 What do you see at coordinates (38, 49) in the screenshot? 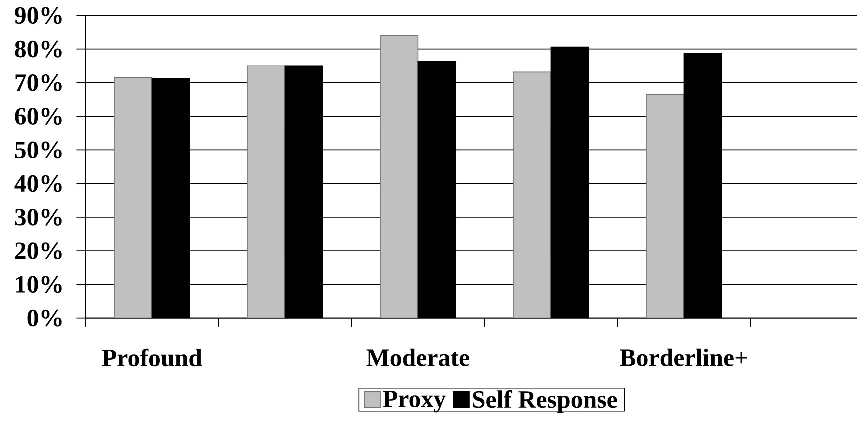
I see `y-tick-label: 80%` at bounding box center [38, 49].